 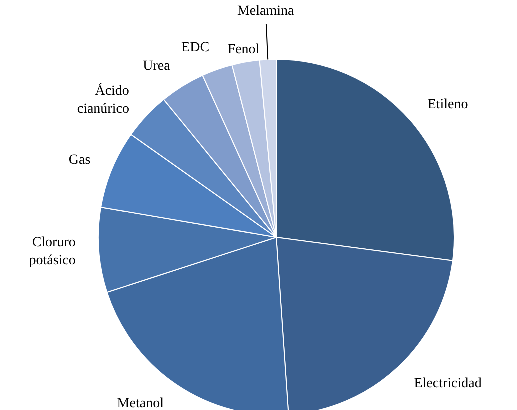 What do you see at coordinates (79, 160) in the screenshot?
I see `slice-label: Gas` at bounding box center [79, 160].